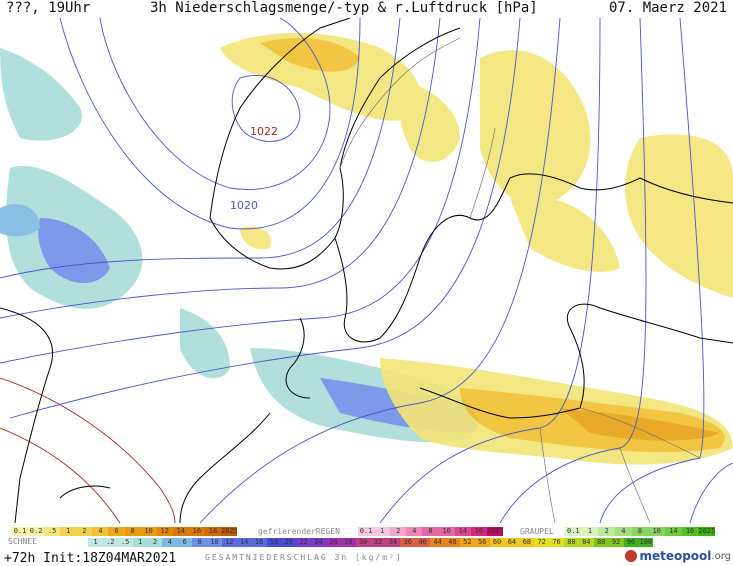 Image resolution: width=733 pixels, height=566 pixels. Describe the element at coordinates (707, 531) in the screenshot. I see `graupel-scale-step: 2025+` at that location.